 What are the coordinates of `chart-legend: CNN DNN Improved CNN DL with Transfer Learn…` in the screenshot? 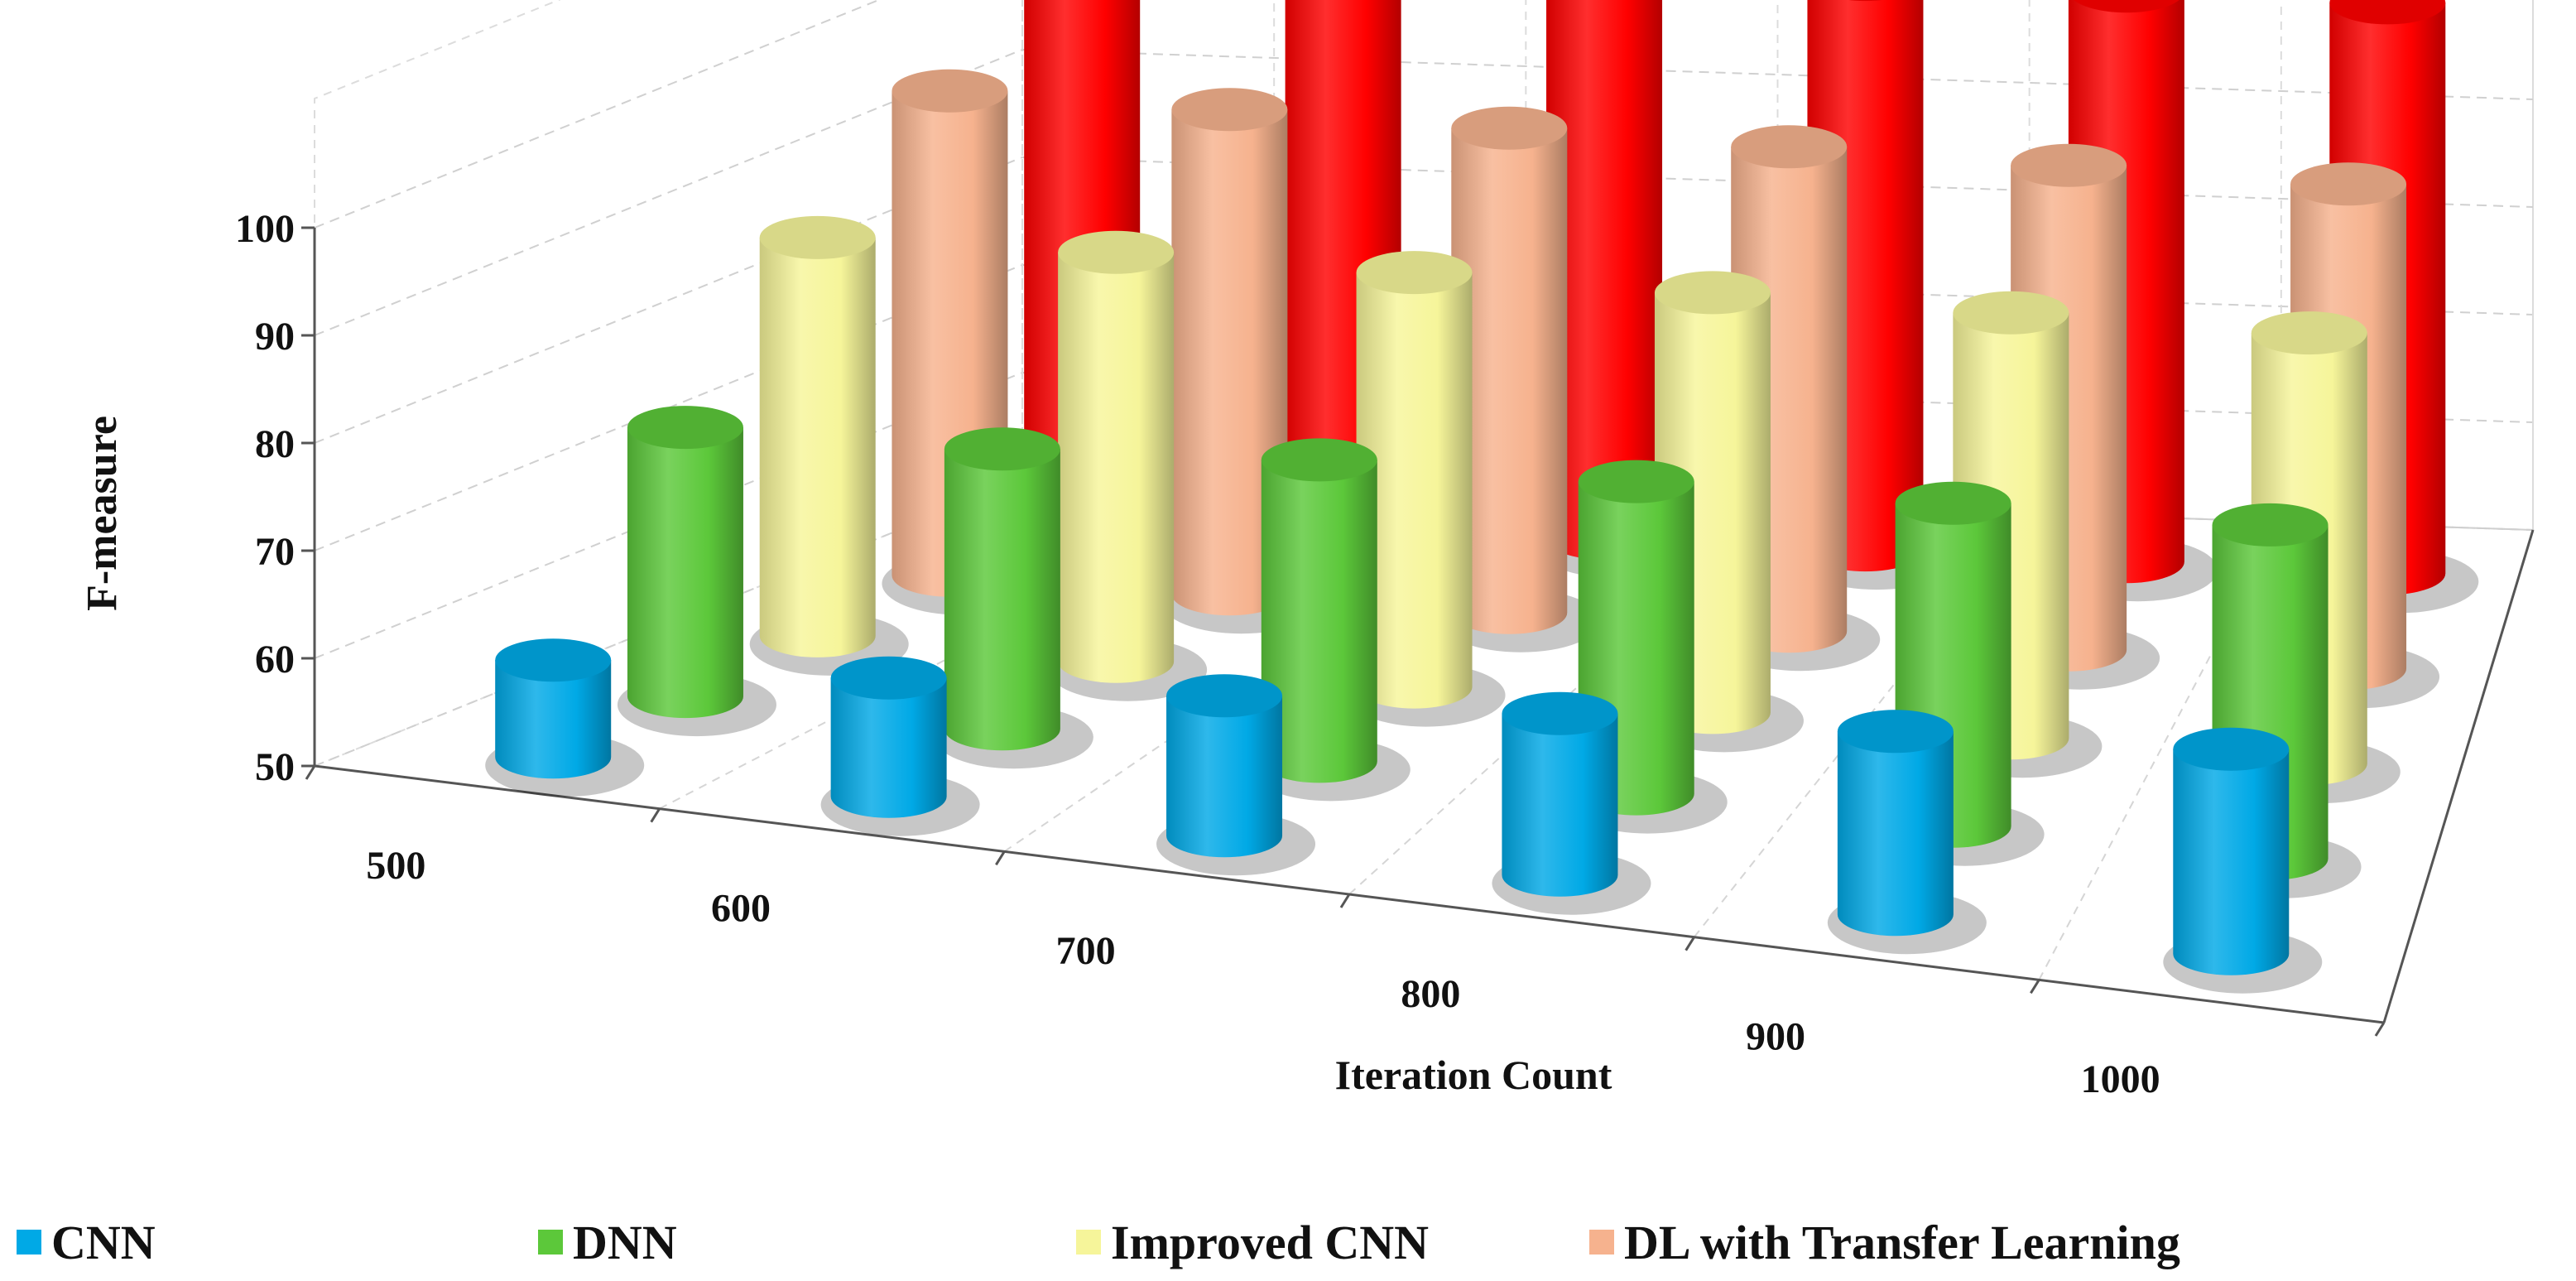 It's located at (1288, 1242).